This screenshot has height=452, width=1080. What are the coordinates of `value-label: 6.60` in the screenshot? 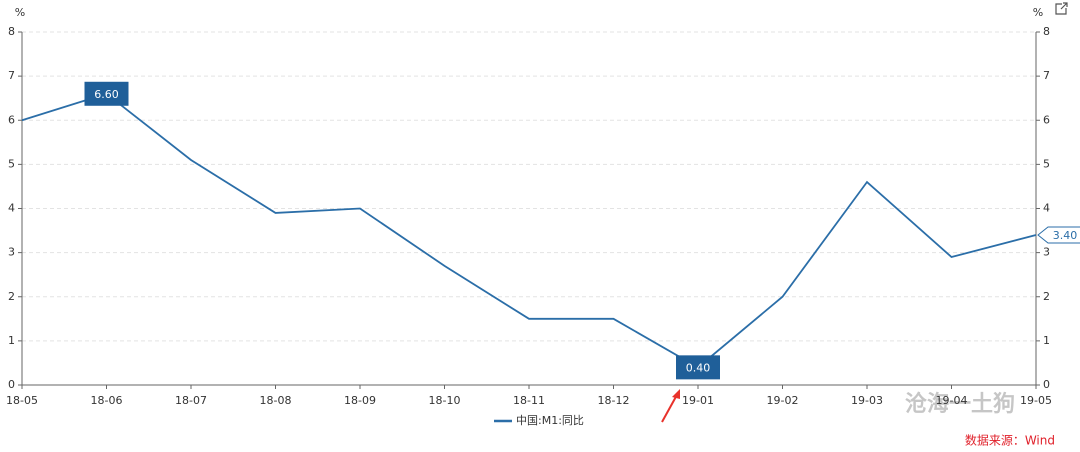 It's located at (106, 94).